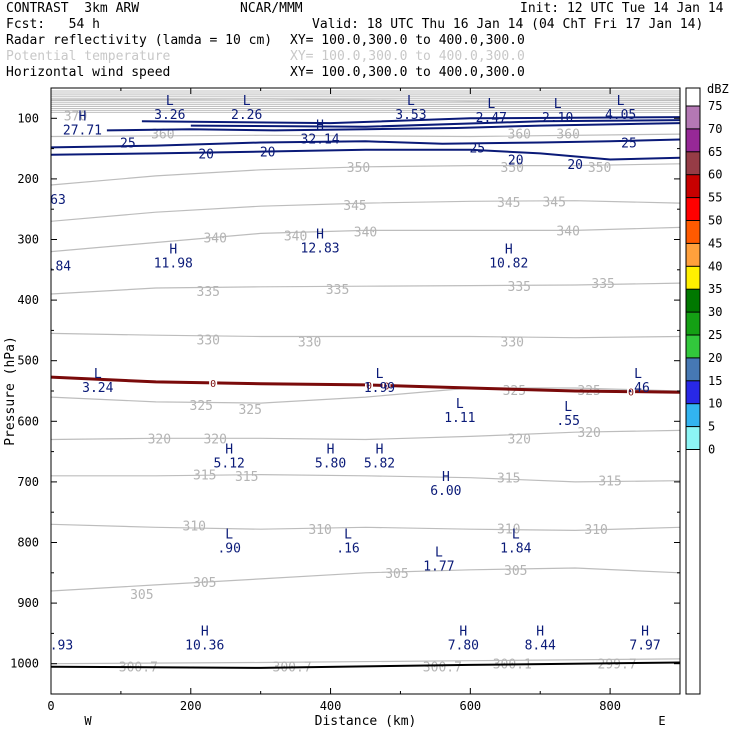  Describe the element at coordinates (620, 115) in the screenshot. I see `extremum-value: 4.05` at that location.